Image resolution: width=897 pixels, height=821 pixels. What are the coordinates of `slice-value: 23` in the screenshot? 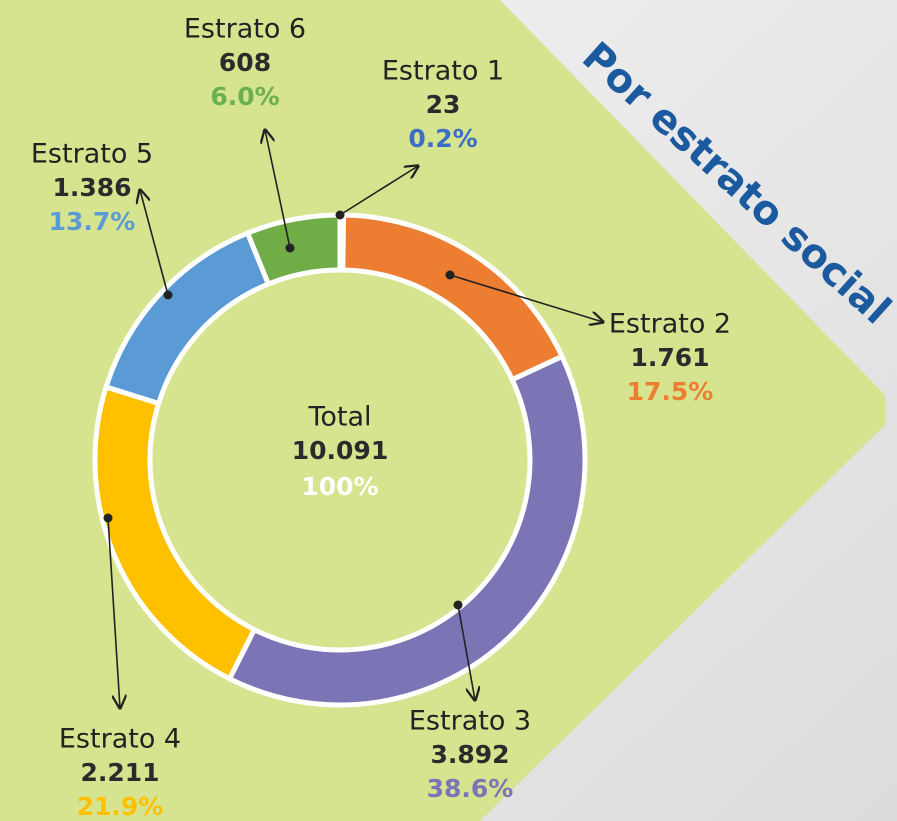 It's located at (443, 104).